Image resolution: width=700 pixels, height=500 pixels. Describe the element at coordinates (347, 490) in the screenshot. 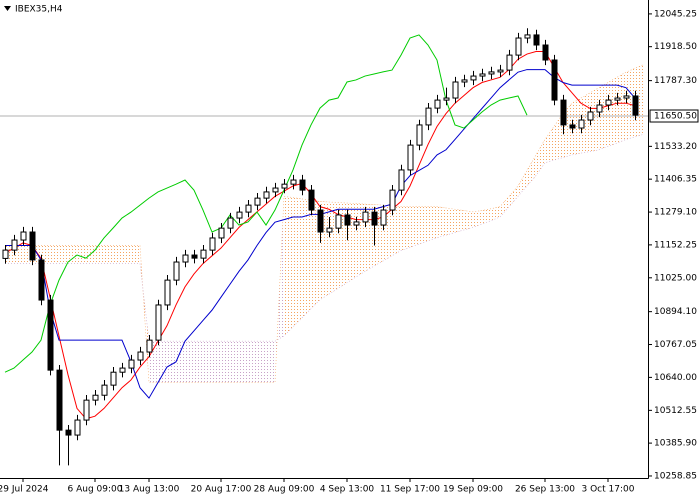

I see `x-tick-label: 4 Sep 13:00` at that location.